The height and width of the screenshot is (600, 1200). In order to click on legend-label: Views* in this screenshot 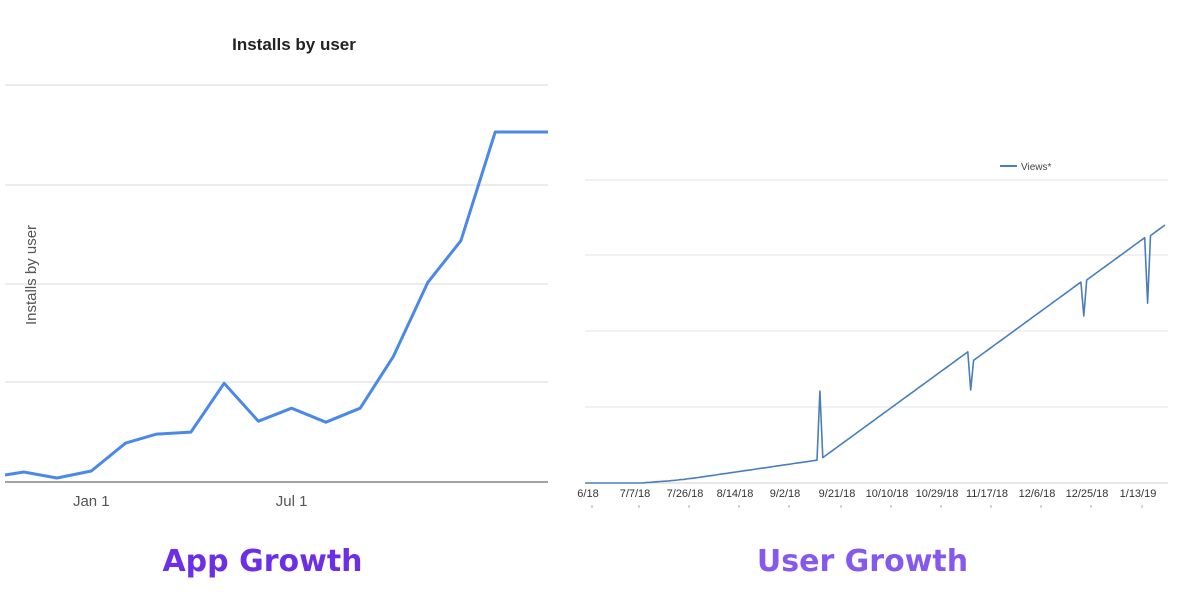, I will do `click(1036, 167)`.